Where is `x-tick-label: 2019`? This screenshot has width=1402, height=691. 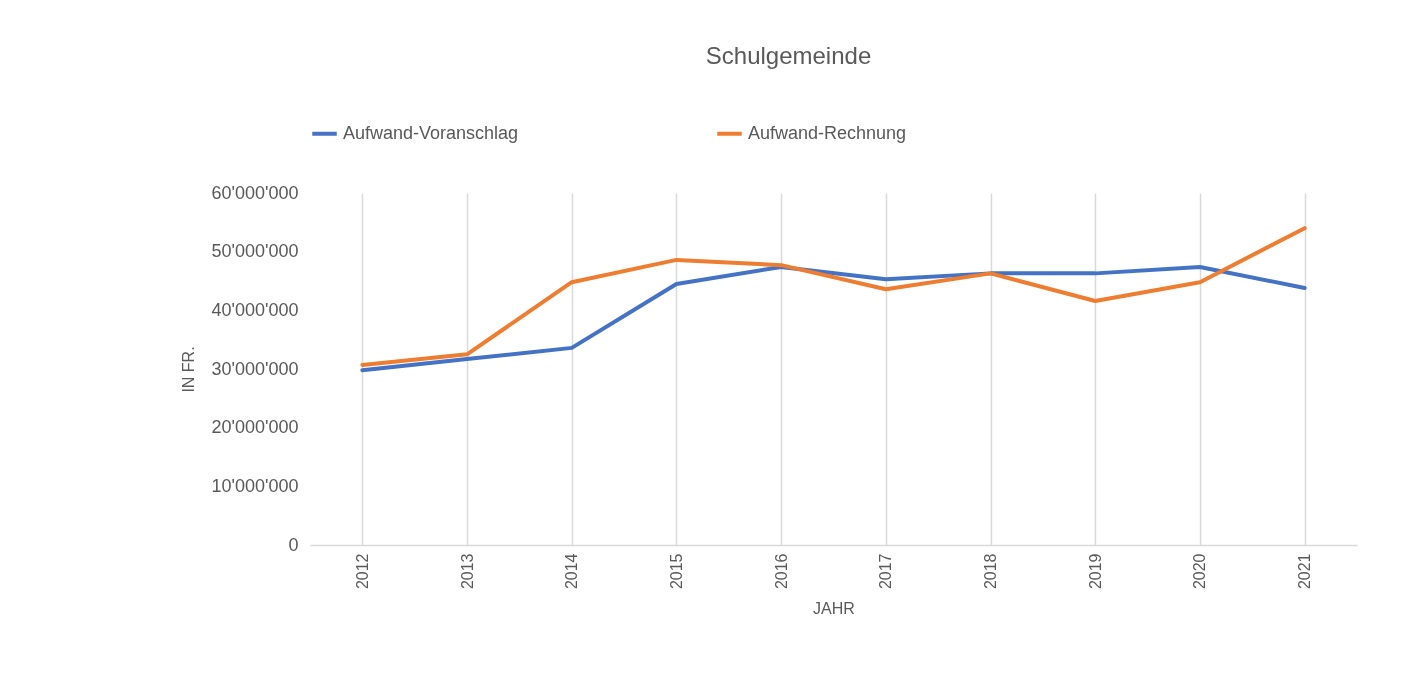
x-tick-label: 2019 is located at coordinates (1095, 571).